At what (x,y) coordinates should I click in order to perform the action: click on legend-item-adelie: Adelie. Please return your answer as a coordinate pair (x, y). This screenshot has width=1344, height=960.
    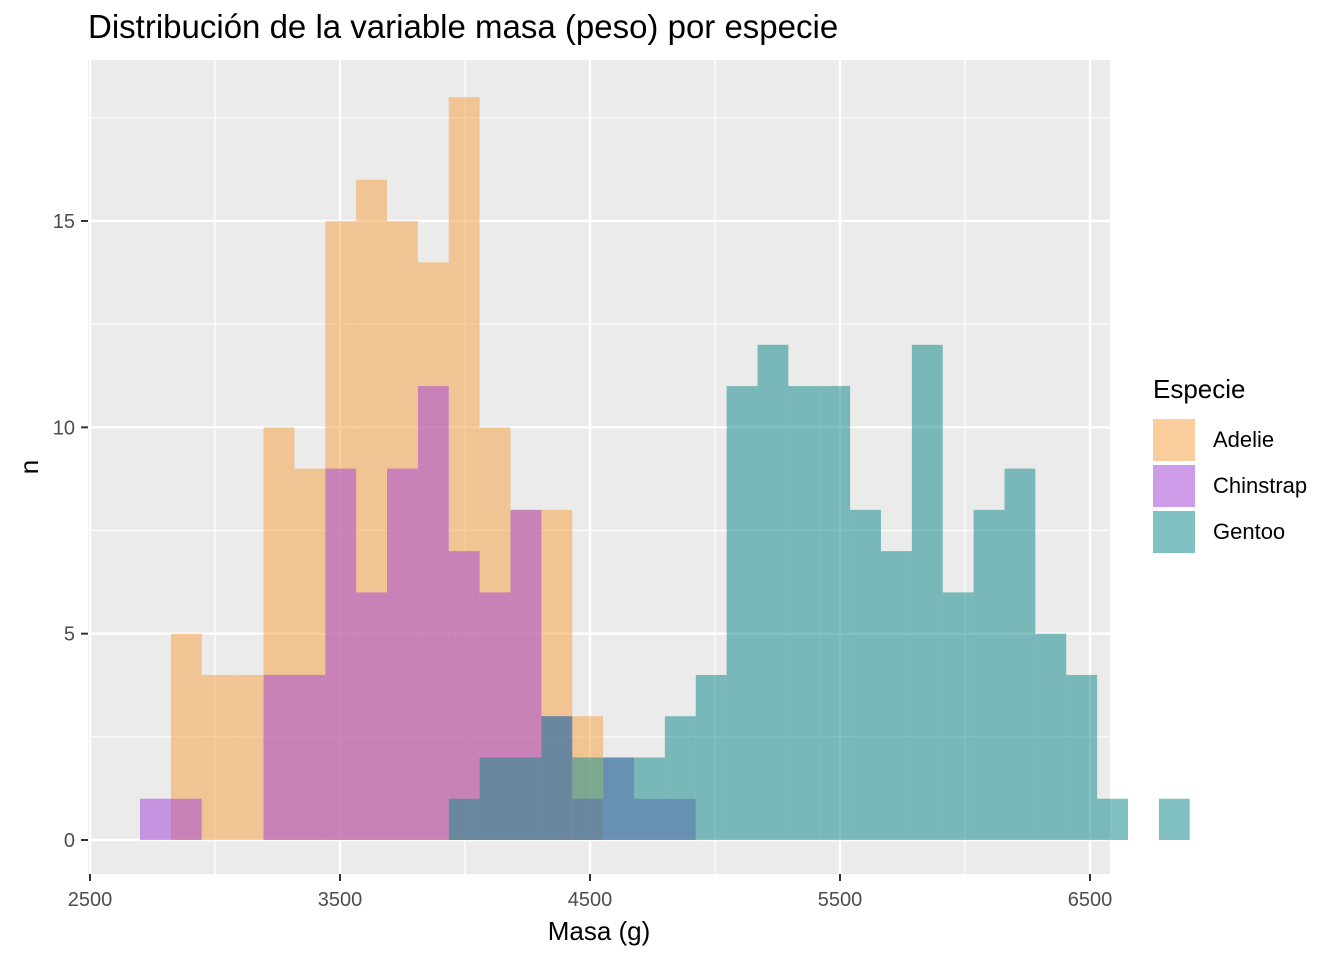
    Looking at the image, I should click on (1230, 440).